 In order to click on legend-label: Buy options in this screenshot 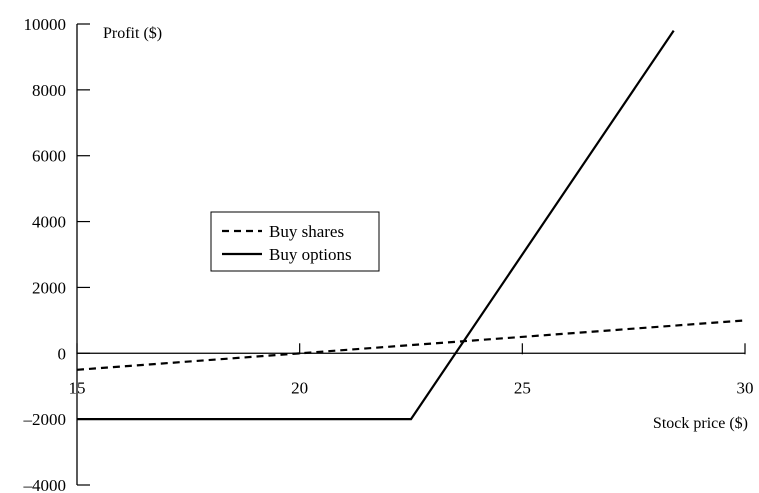, I will do `click(310, 254)`.